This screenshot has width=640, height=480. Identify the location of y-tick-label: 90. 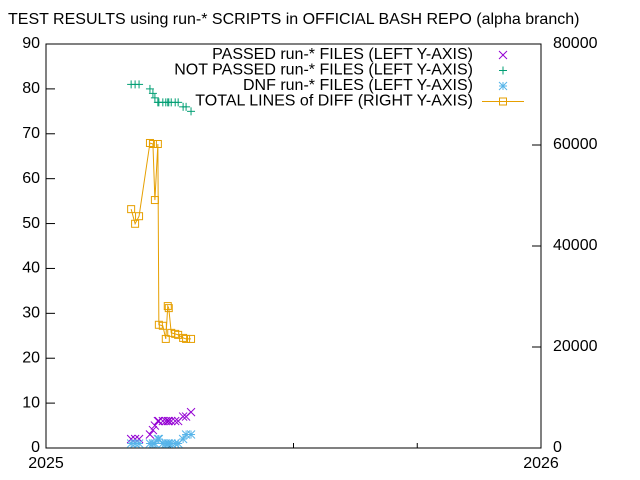
(31, 43).